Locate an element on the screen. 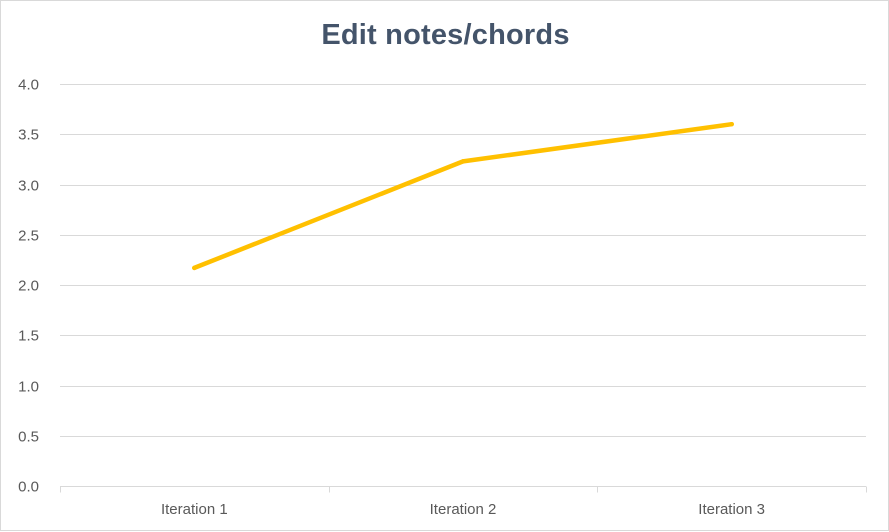  y-tick-label: 4.0 is located at coordinates (28, 85).